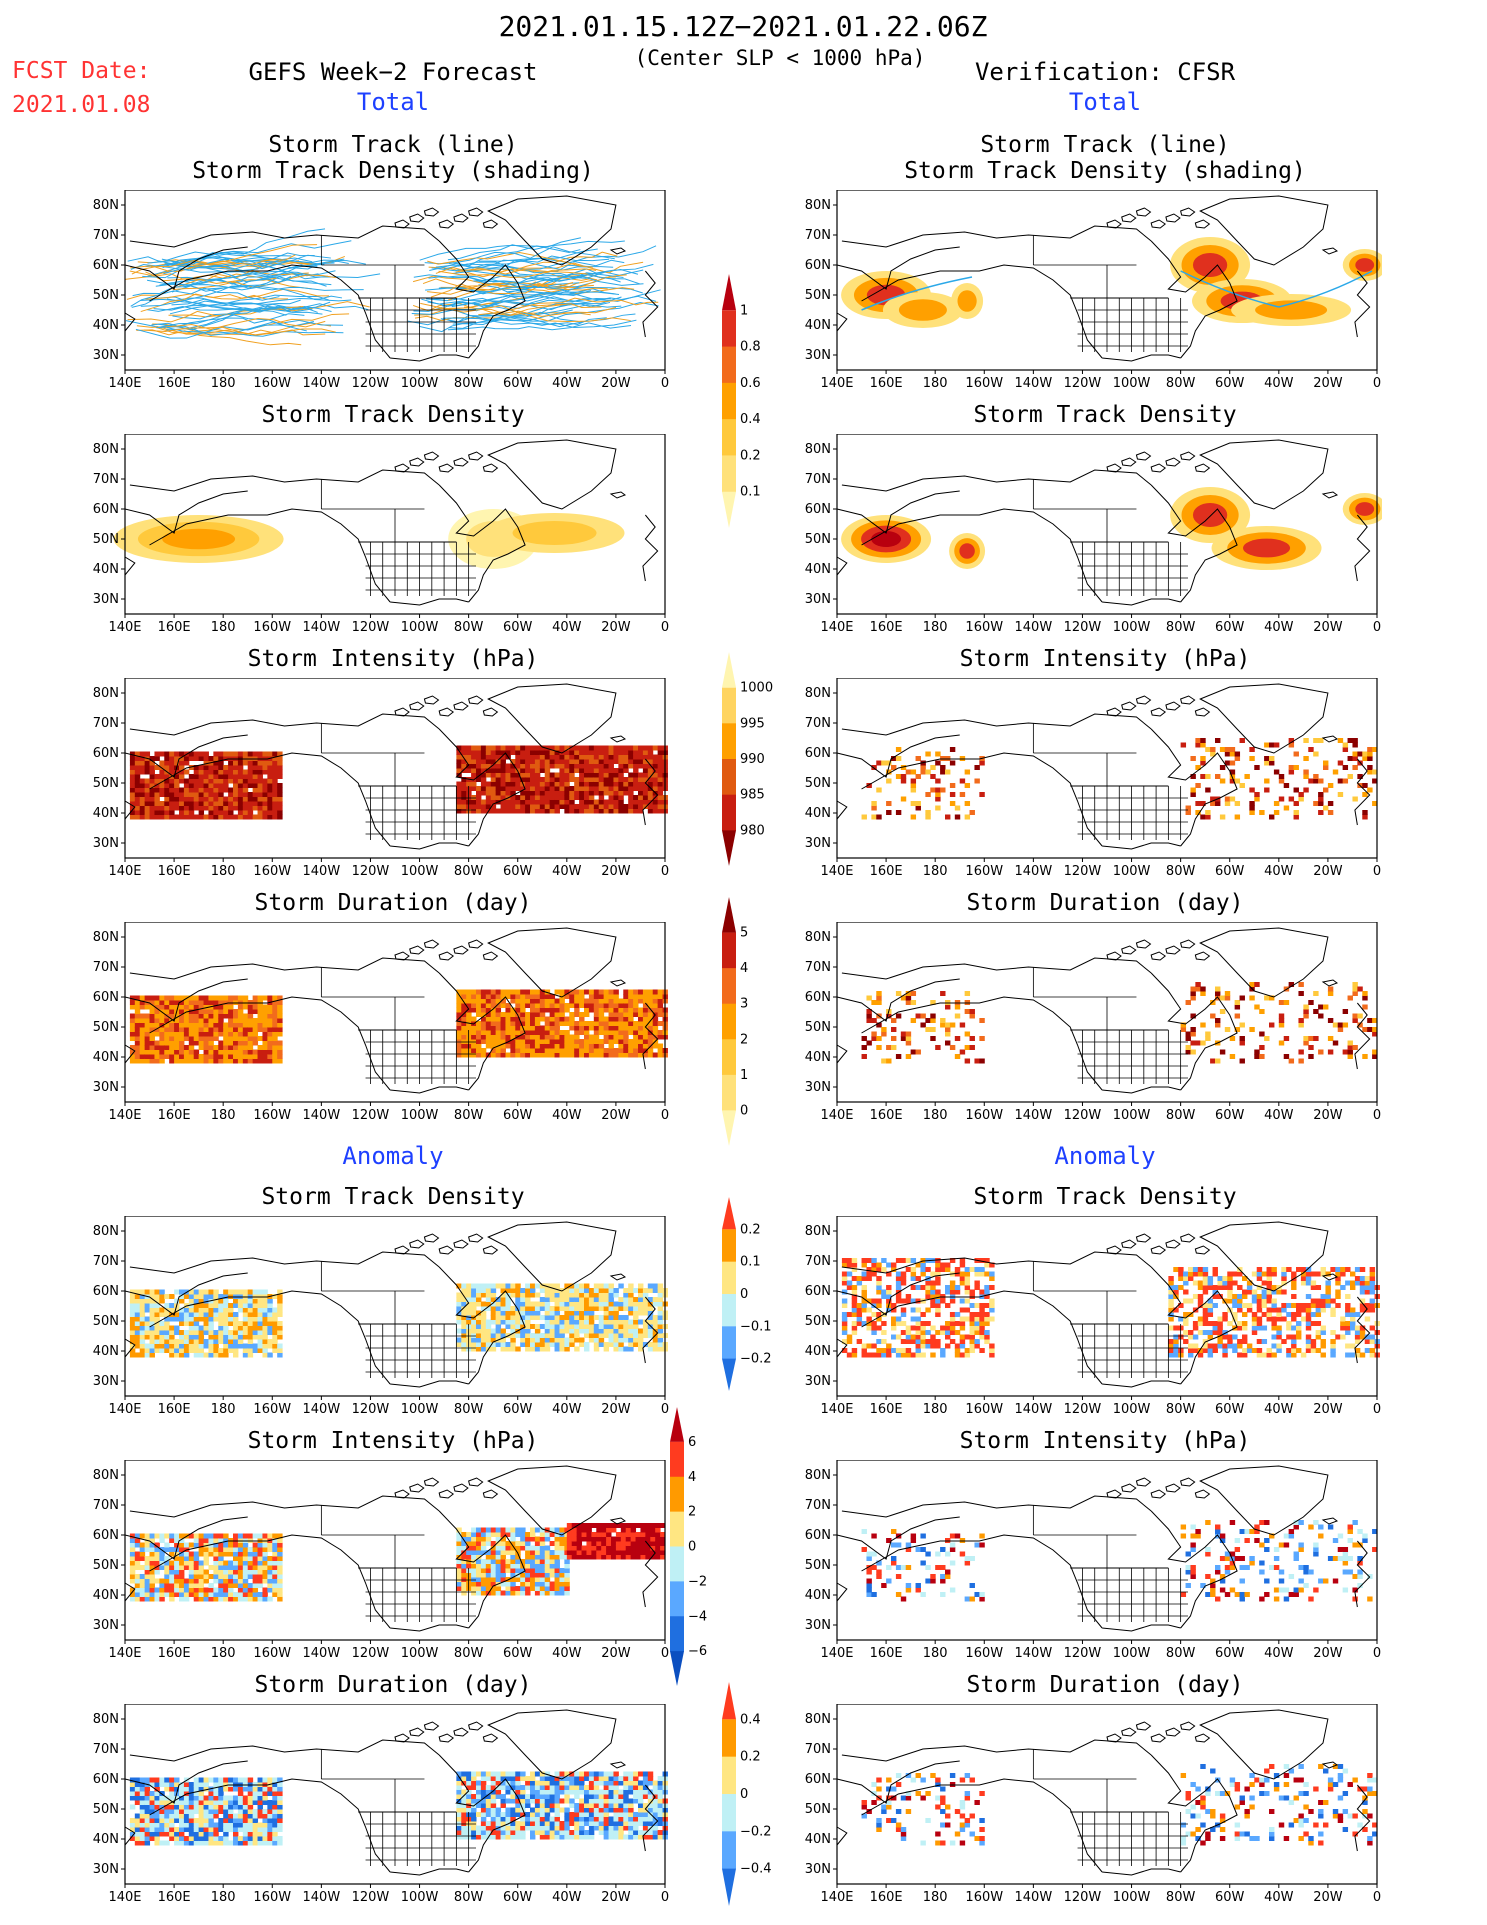 The image size is (1487, 1925). I want to click on panel-title-duration-right: Storm Duration (day), so click(1105, 903).